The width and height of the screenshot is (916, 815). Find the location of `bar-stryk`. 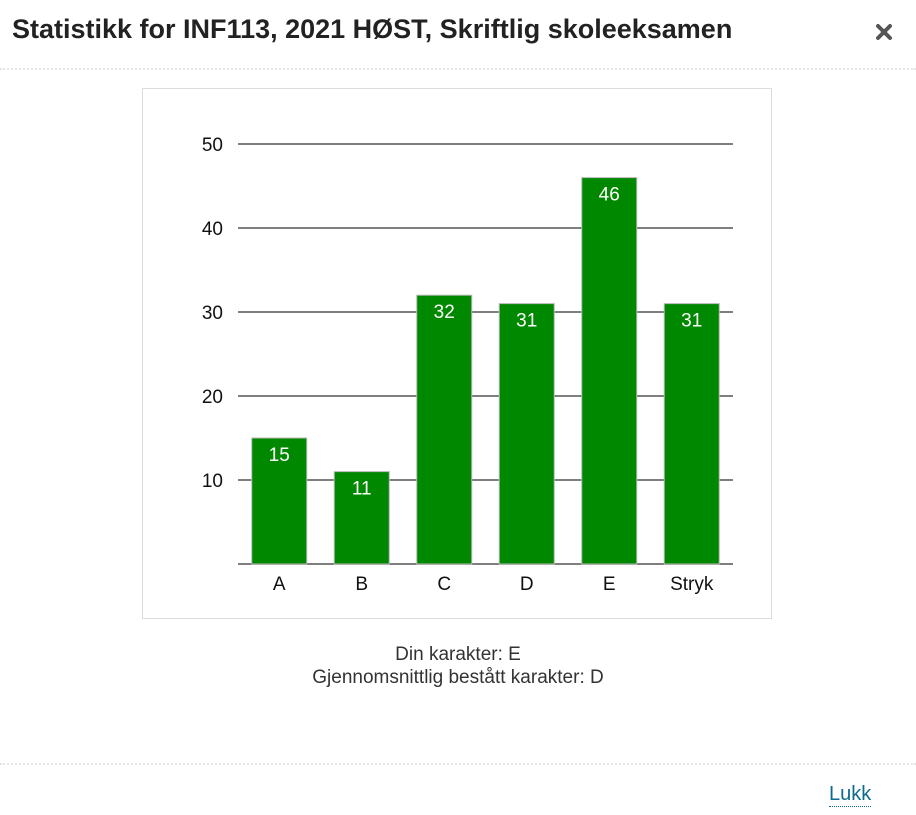

bar-stryk is located at coordinates (691, 434).